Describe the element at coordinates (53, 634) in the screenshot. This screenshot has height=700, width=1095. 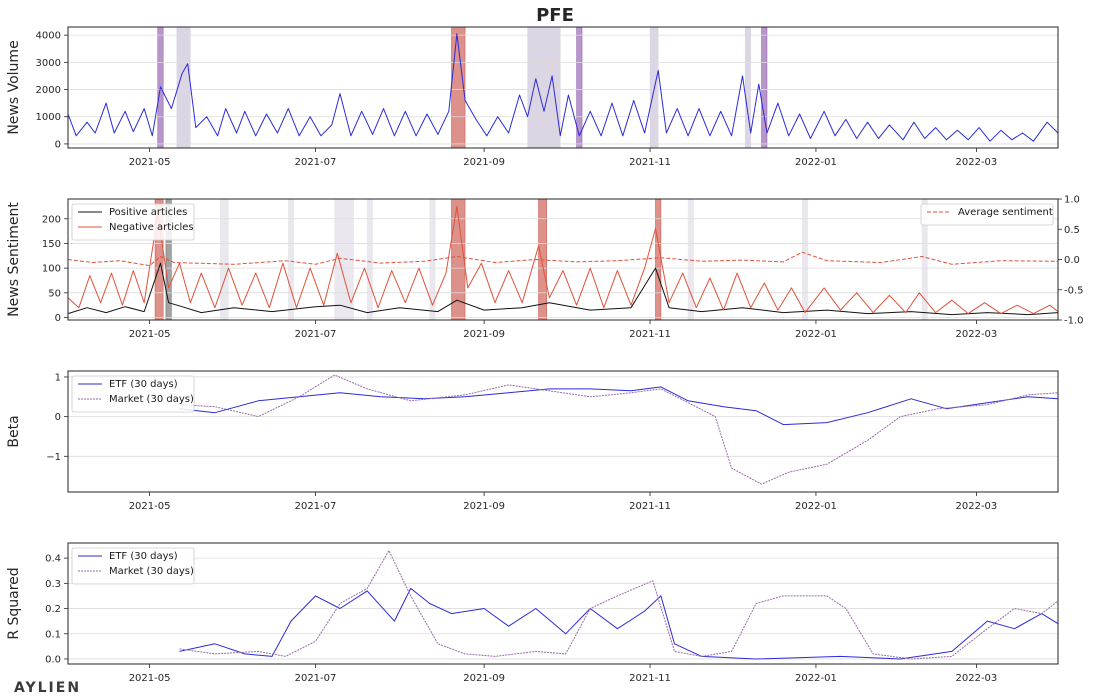
I see `y-tick-label: 0.1` at that location.